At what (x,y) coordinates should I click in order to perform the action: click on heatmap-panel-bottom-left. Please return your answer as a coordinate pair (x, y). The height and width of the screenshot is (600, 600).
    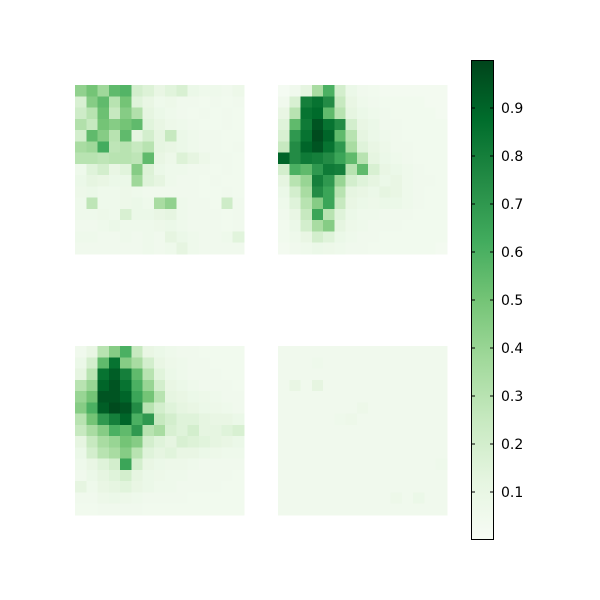
    Looking at the image, I should click on (160, 431).